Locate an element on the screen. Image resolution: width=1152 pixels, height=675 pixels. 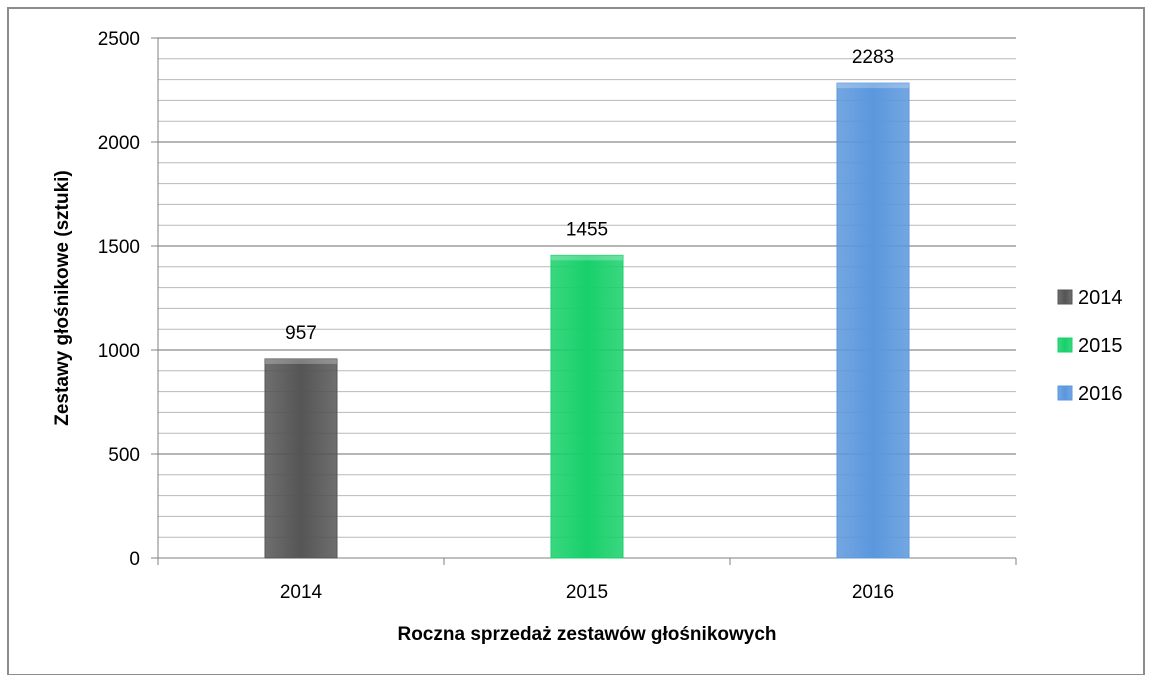
legend-swatch-2016 is located at coordinates (1065, 393).